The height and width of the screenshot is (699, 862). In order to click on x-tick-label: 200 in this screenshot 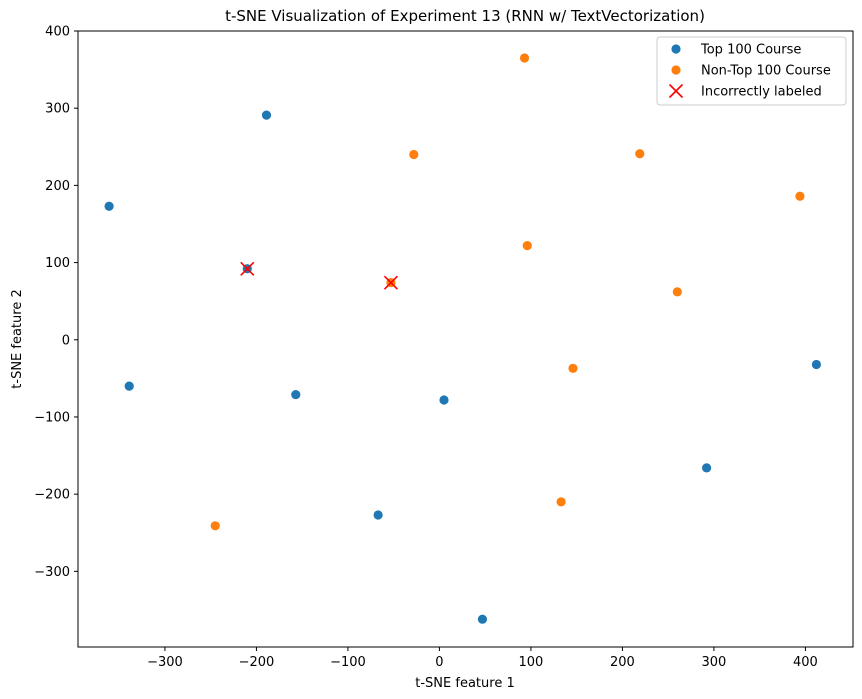, I will do `click(622, 662)`.